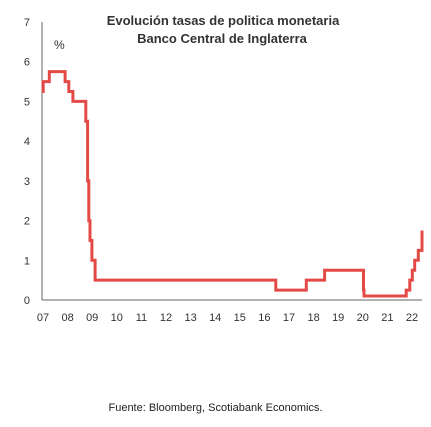 Image resolution: width=431 pixels, height=427 pixels. I want to click on y-tick-label: 0, so click(27, 301).